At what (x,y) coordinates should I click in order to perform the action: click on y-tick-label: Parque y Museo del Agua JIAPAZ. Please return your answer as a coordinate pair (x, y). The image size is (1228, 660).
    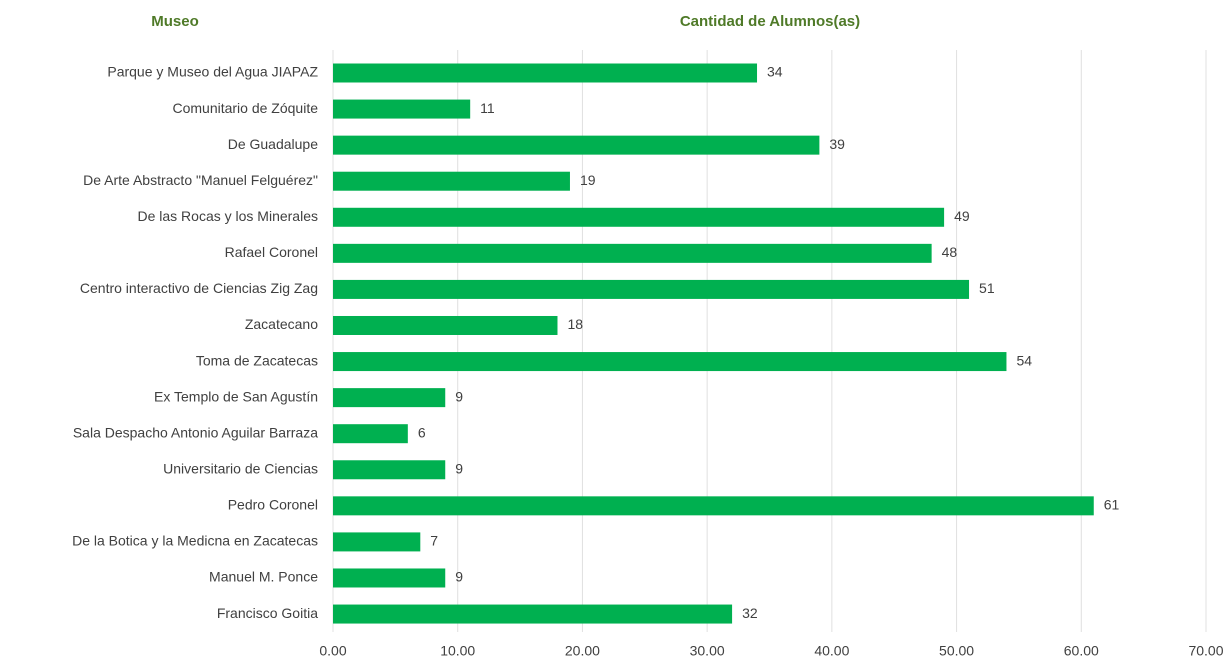
    Looking at the image, I should click on (212, 72).